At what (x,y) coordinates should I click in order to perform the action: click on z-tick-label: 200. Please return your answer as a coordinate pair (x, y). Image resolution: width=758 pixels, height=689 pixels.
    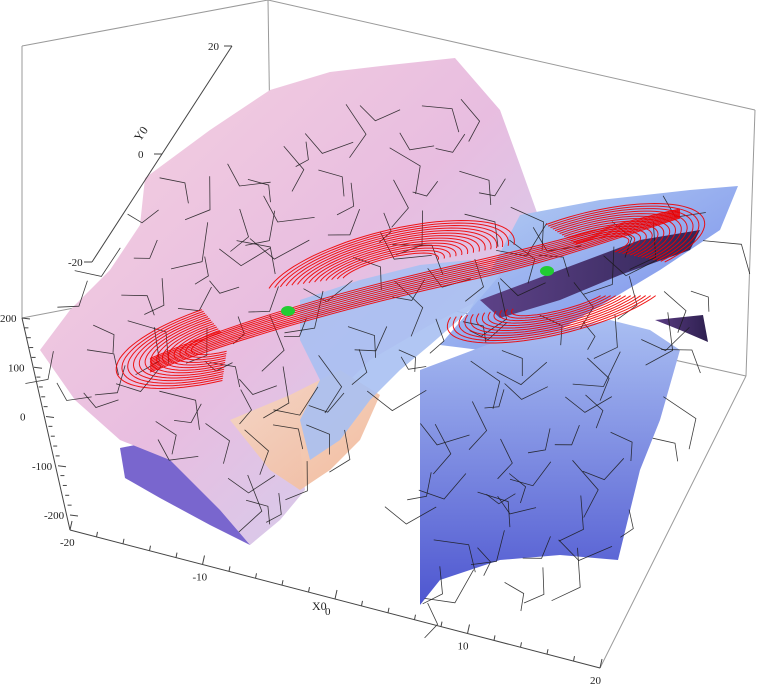
    Looking at the image, I should click on (8, 319).